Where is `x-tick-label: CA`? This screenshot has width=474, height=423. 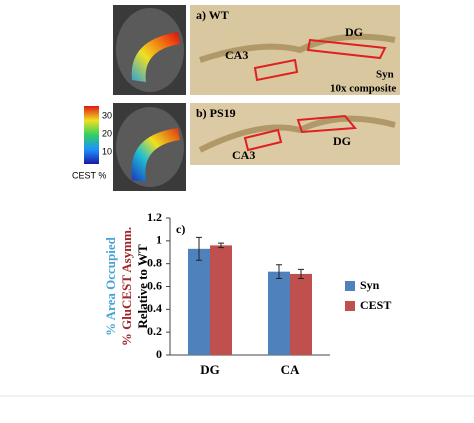 x-tick-label: CA is located at coordinates (290, 369).